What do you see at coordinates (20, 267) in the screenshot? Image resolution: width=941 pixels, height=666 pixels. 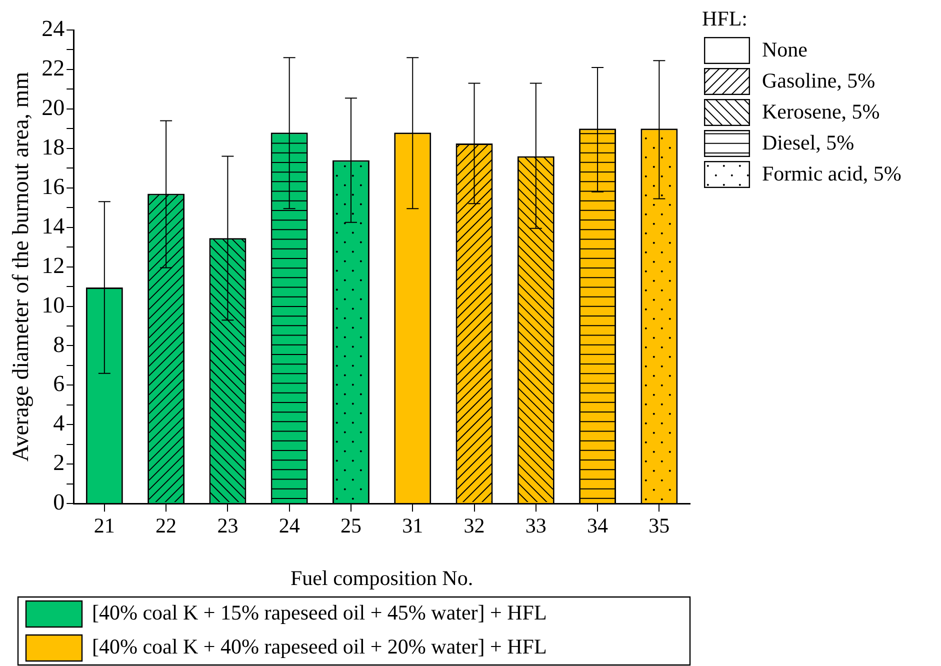 I see `y-axis-title: Average diameter of the burnout area, mm` at bounding box center [20, 267].